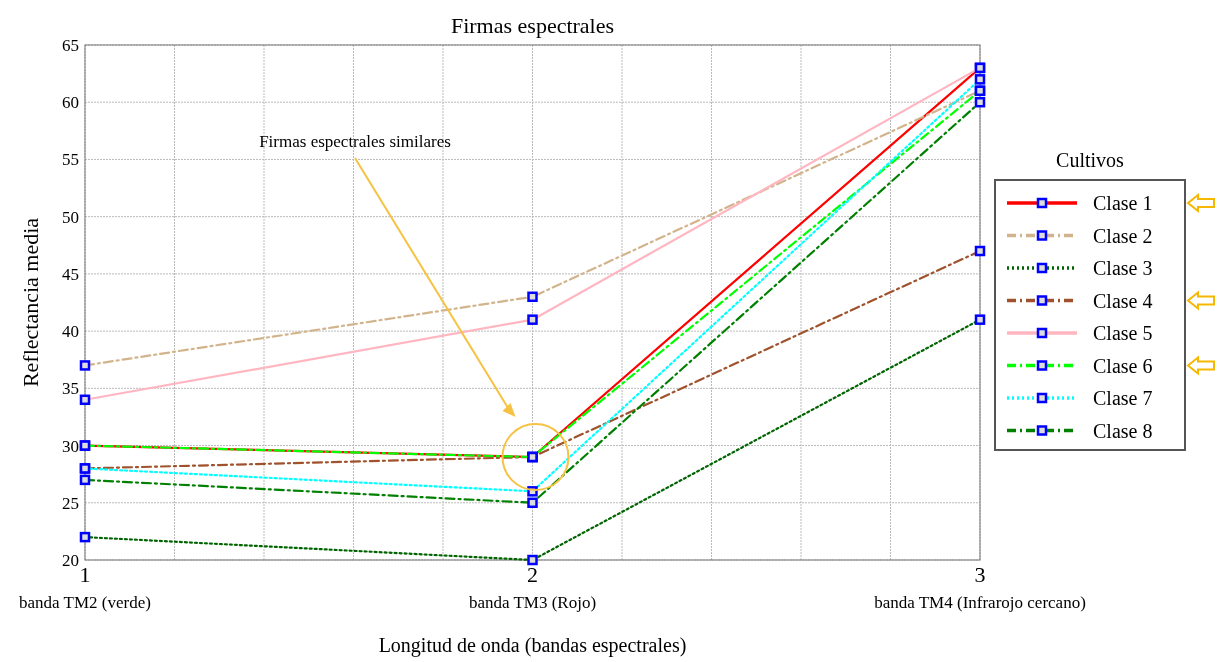 The image size is (1218, 662). Describe the element at coordinates (1123, 333) in the screenshot. I see `legend-label: Clase 5` at that location.